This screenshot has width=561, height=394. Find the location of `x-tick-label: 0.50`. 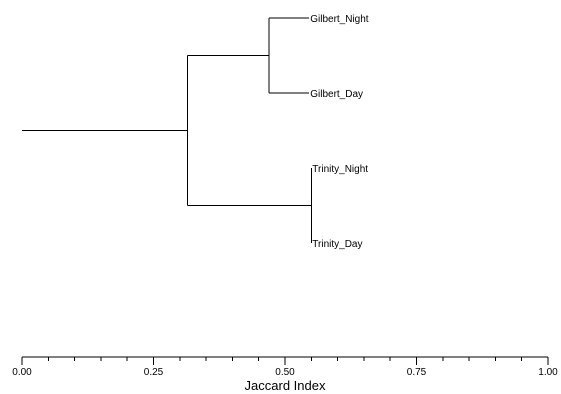

x-tick-label: 0.50 is located at coordinates (285, 372).